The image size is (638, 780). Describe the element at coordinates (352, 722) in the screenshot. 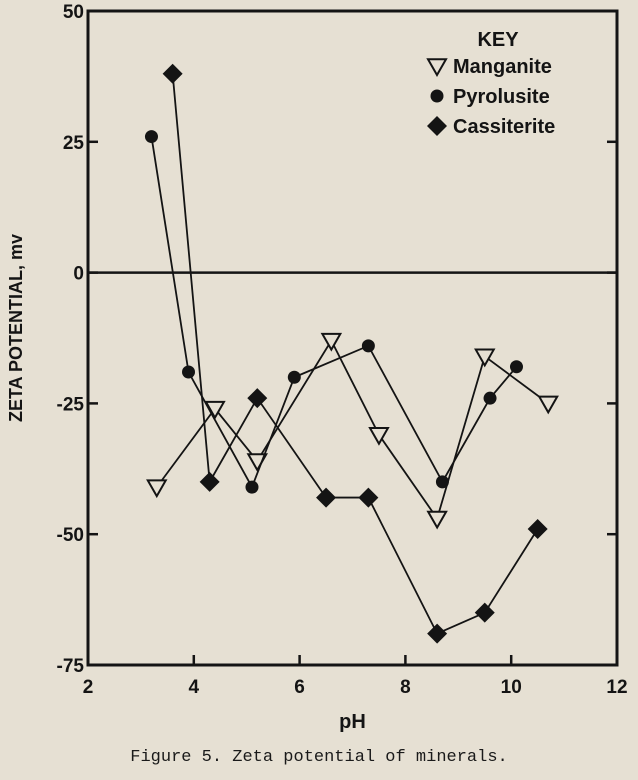

I see `x-axis-label: pH` at that location.